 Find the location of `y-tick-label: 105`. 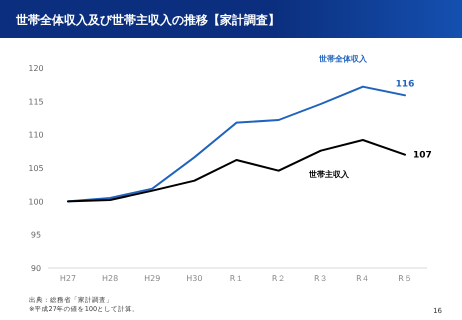

y-tick-label: 105 is located at coordinates (36, 168).